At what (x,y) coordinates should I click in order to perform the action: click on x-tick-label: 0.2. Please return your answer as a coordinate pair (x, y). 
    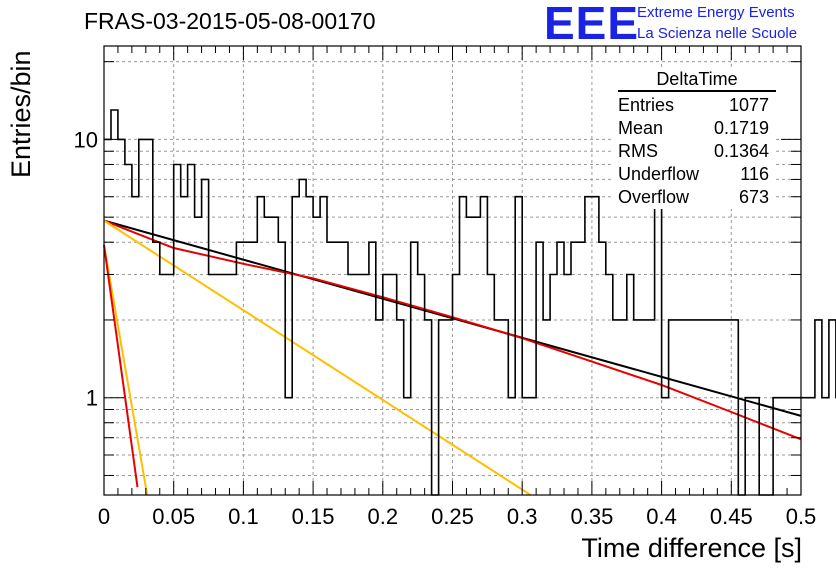
    Looking at the image, I should click on (383, 516).